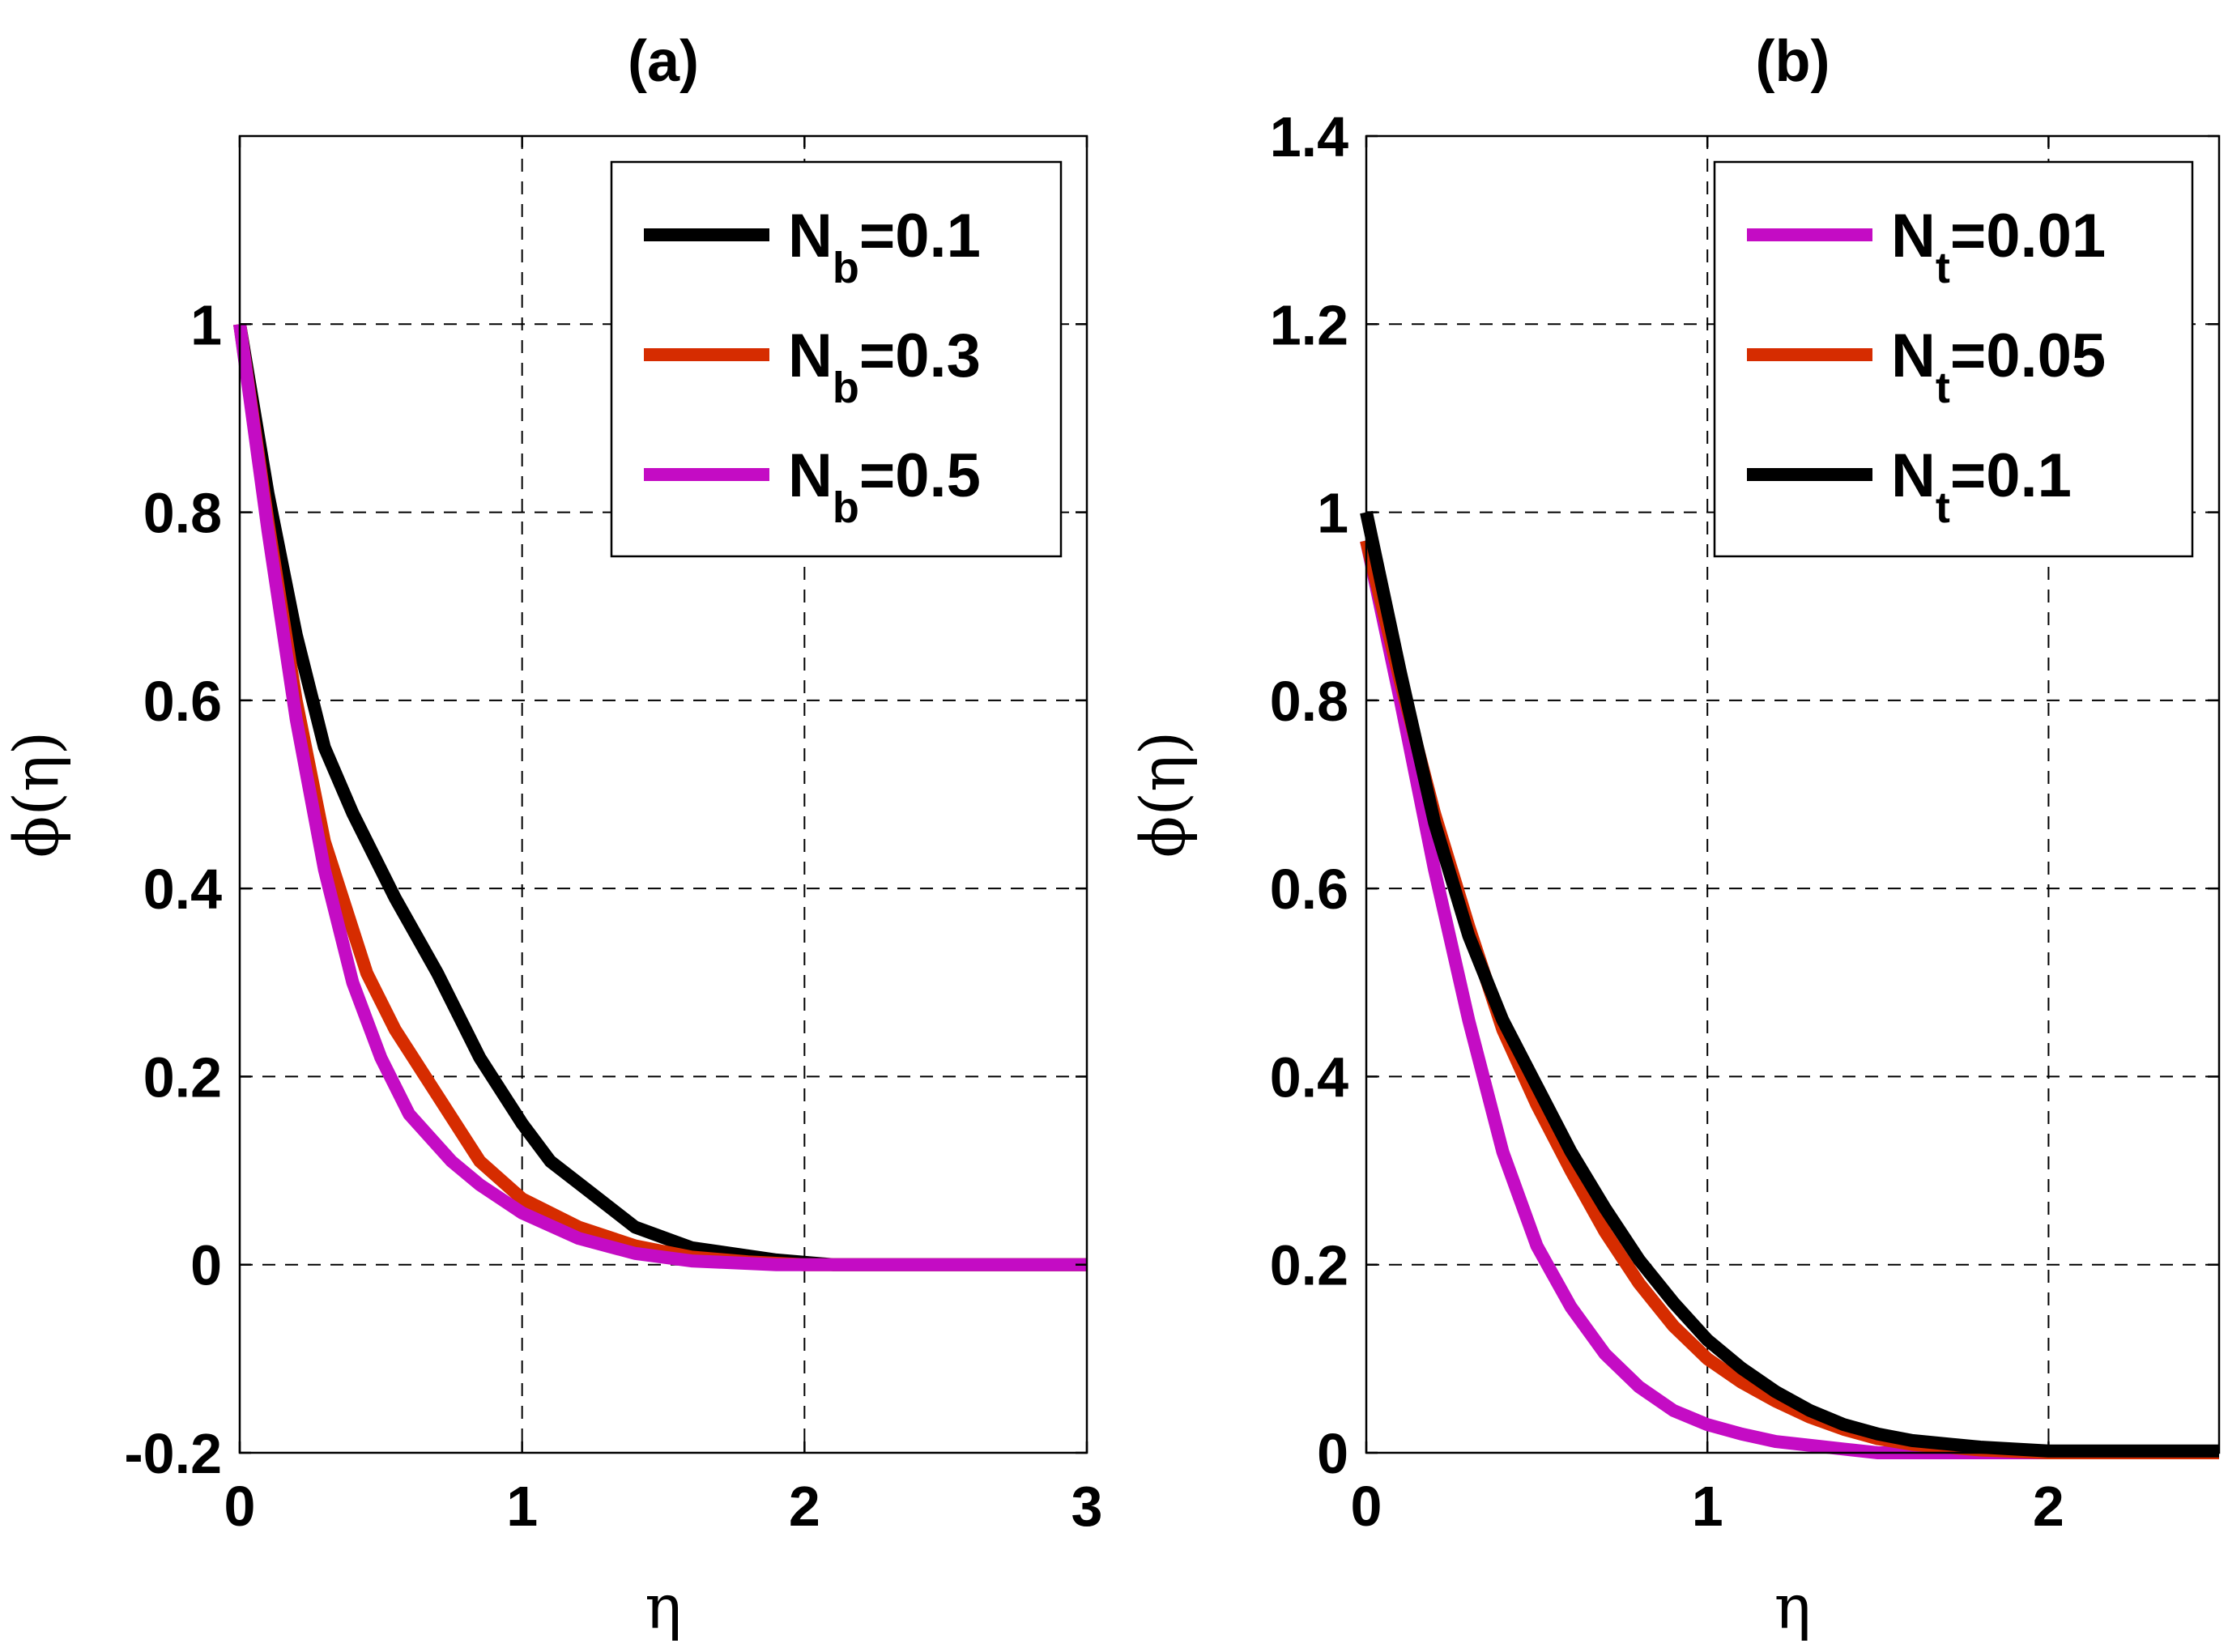  Describe the element at coordinates (1087, 1506) in the screenshot. I see `x-tick-label: 3` at that location.